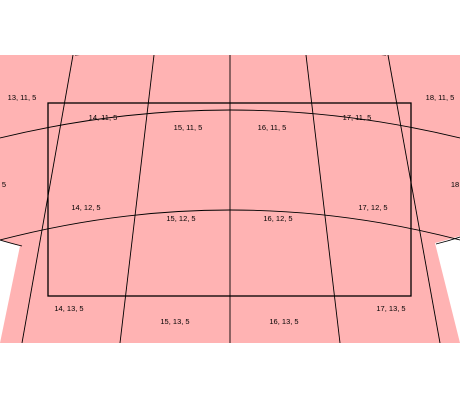 This screenshot has width=460, height=400. What do you see at coordinates (11, 243) in the screenshot?
I see `grid-edge-left` at bounding box center [11, 243].